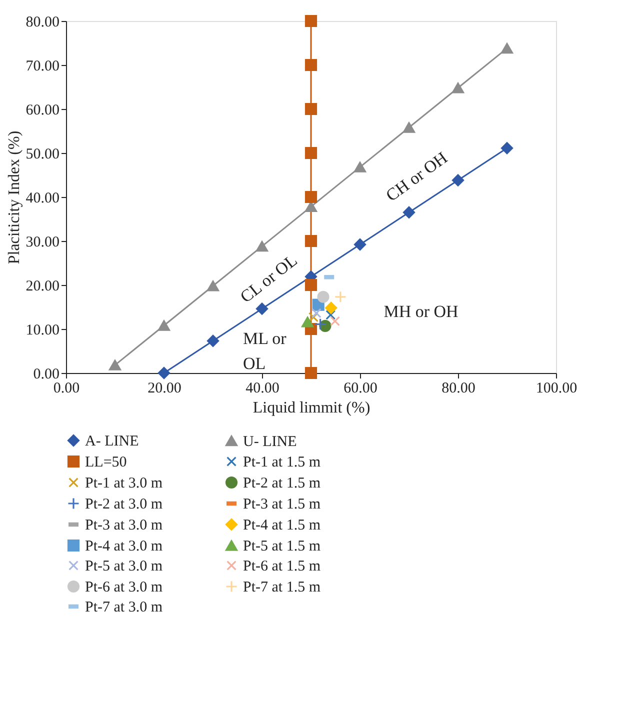 The height and width of the screenshot is (701, 631). Describe the element at coordinates (282, 484) in the screenshot. I see `legend-label: Pt-2 at 1.5 m` at that location.